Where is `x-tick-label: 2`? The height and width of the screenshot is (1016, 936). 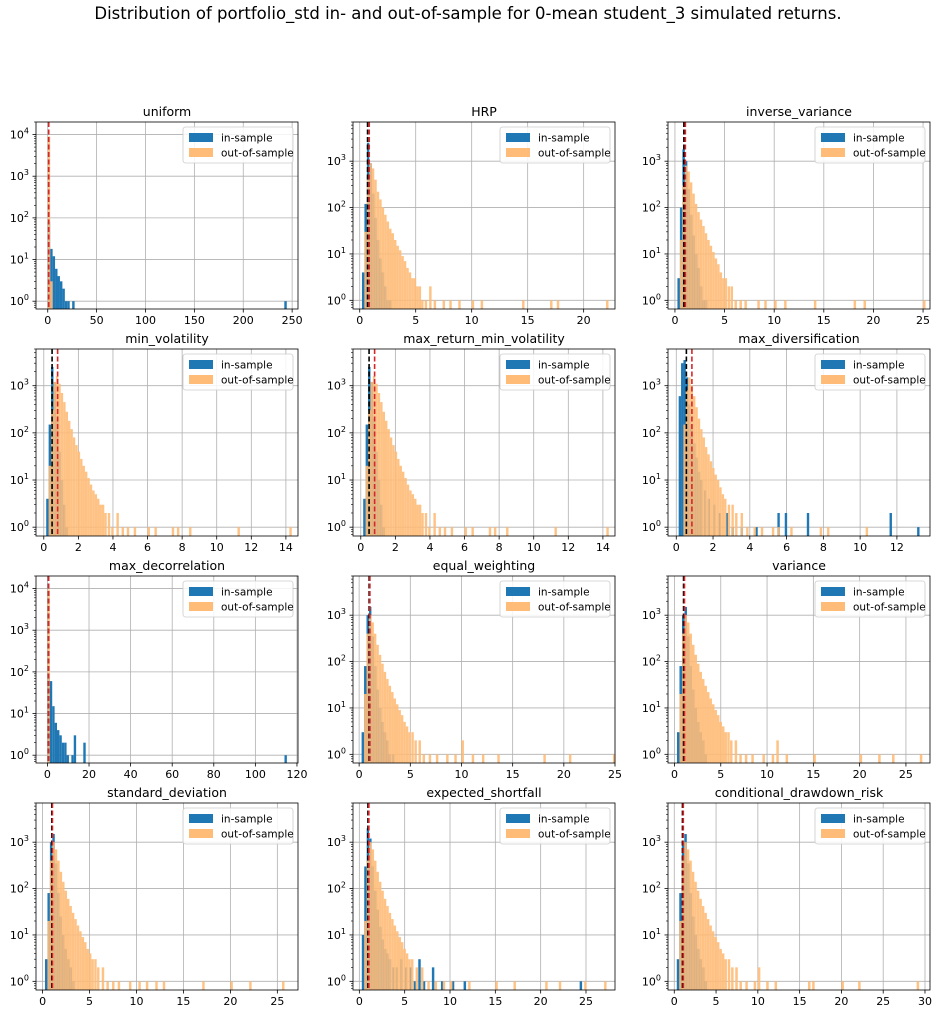
x-tick-label: 2 is located at coordinates (713, 547).